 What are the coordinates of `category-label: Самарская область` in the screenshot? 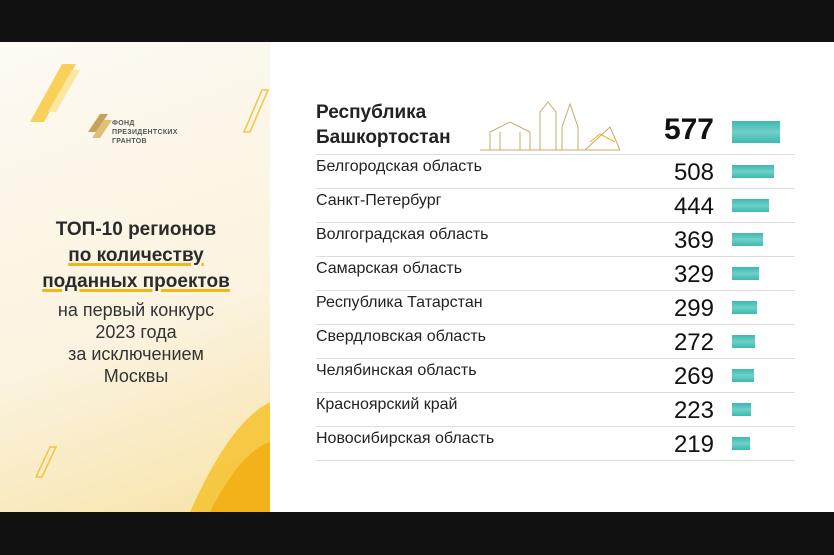 It's located at (389, 268).